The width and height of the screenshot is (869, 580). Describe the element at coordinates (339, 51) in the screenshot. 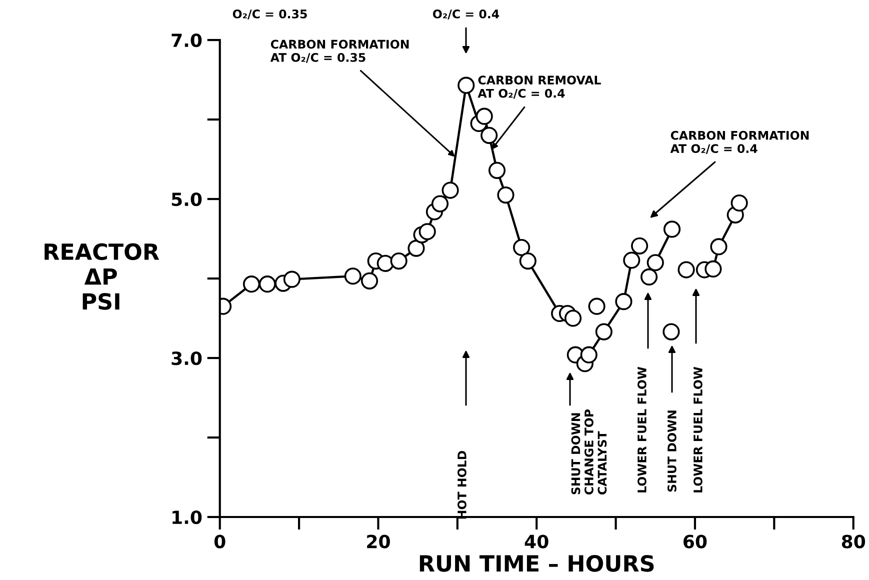

I see `annotation: CARBON FORMATION AT O₂/C = 0.35` at that location.